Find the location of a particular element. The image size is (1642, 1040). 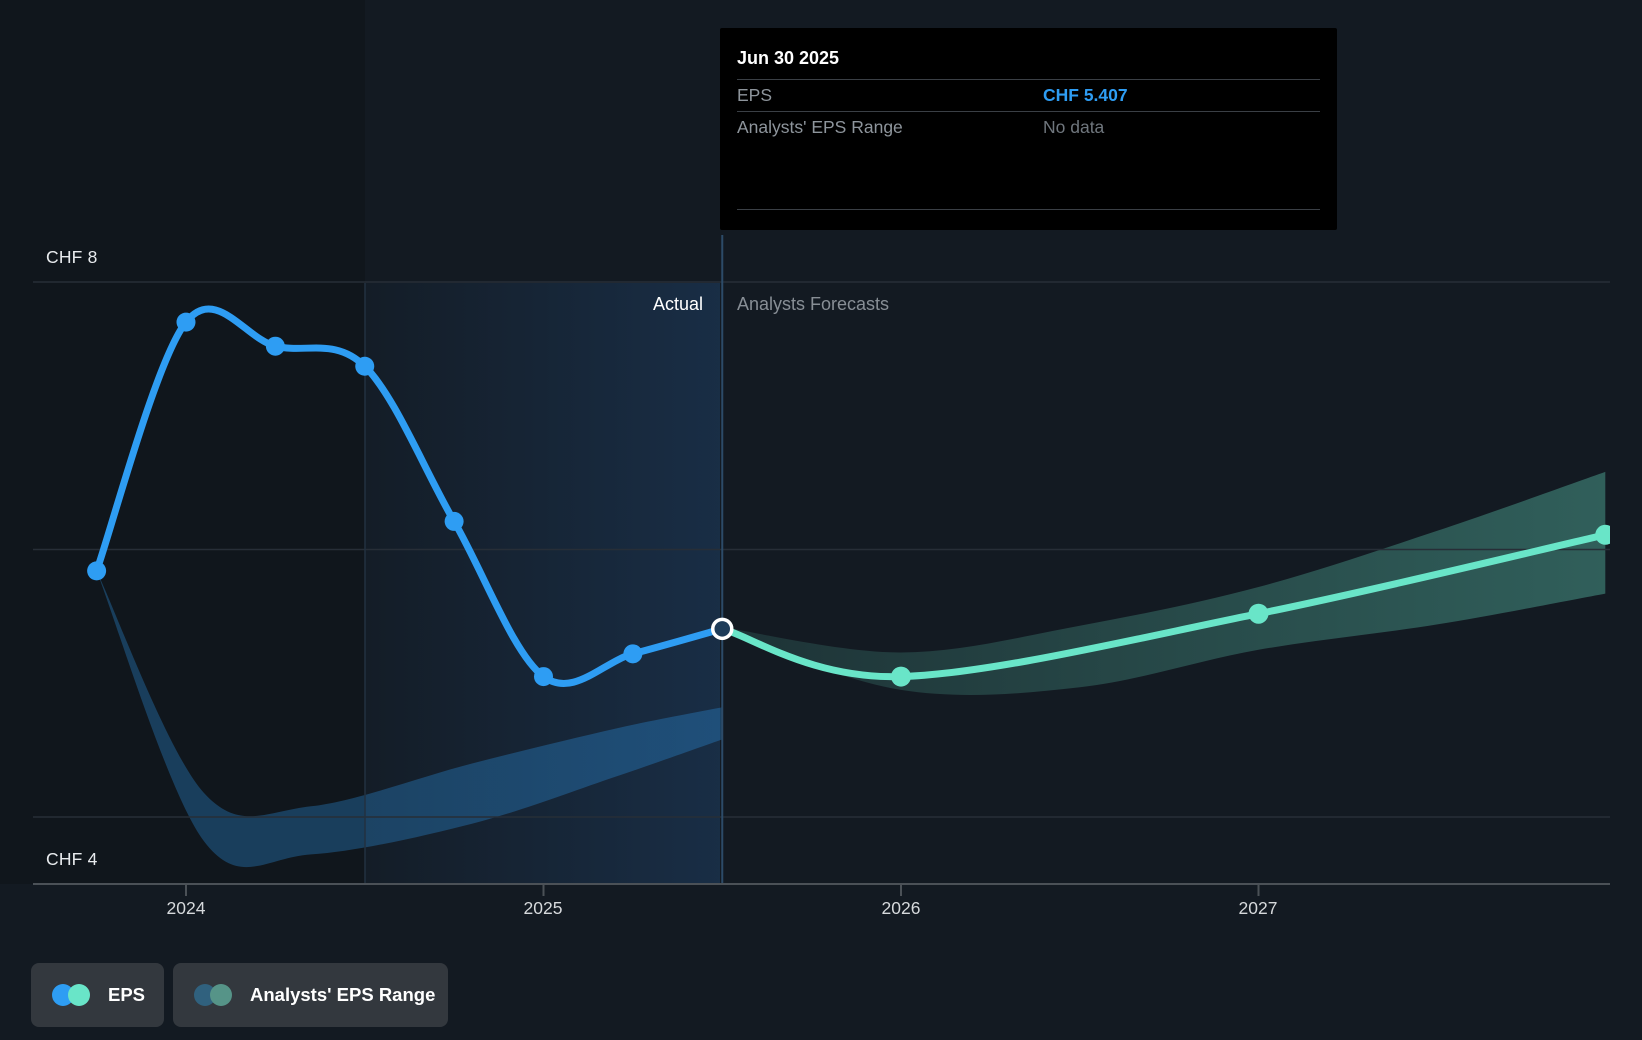

eps-teal-dot-icon is located at coordinates (79, 995).